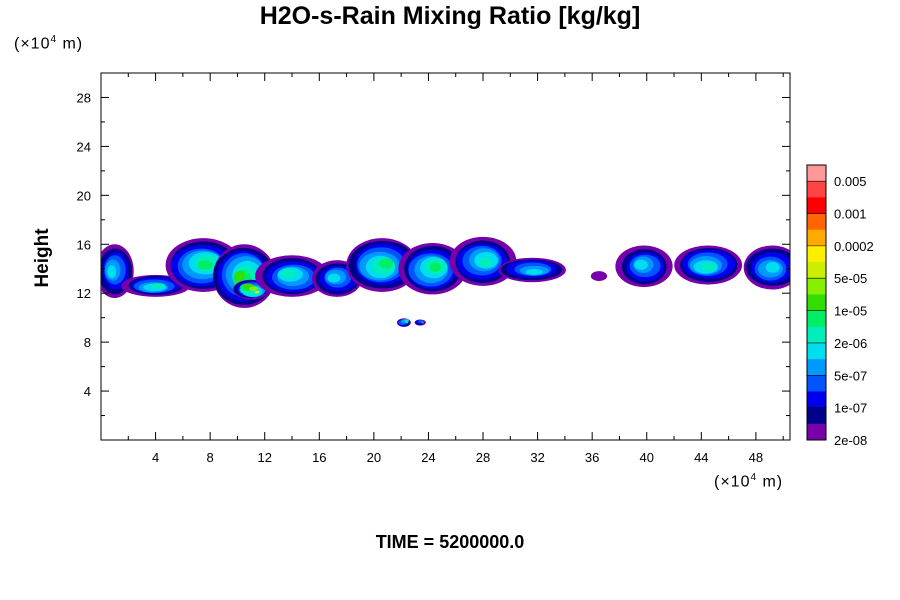 This screenshot has width=900, height=600. What do you see at coordinates (84, 97) in the screenshot?
I see `y-tick-label: 28` at bounding box center [84, 97].